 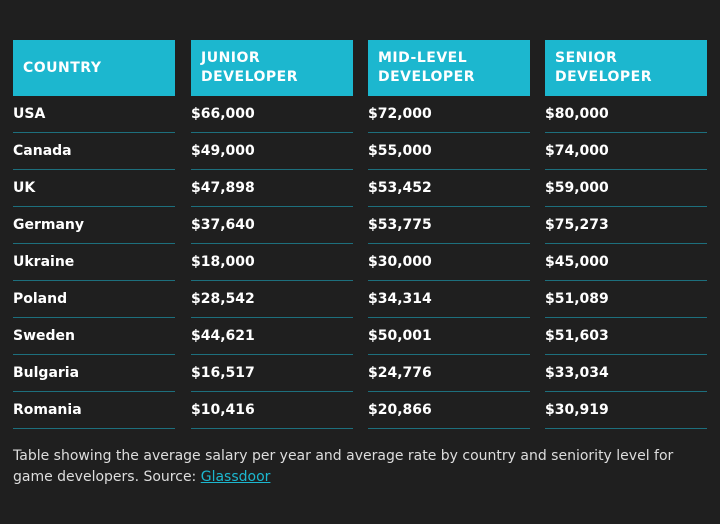 I want to click on salary-cell: $59,000, so click(x=626, y=188).